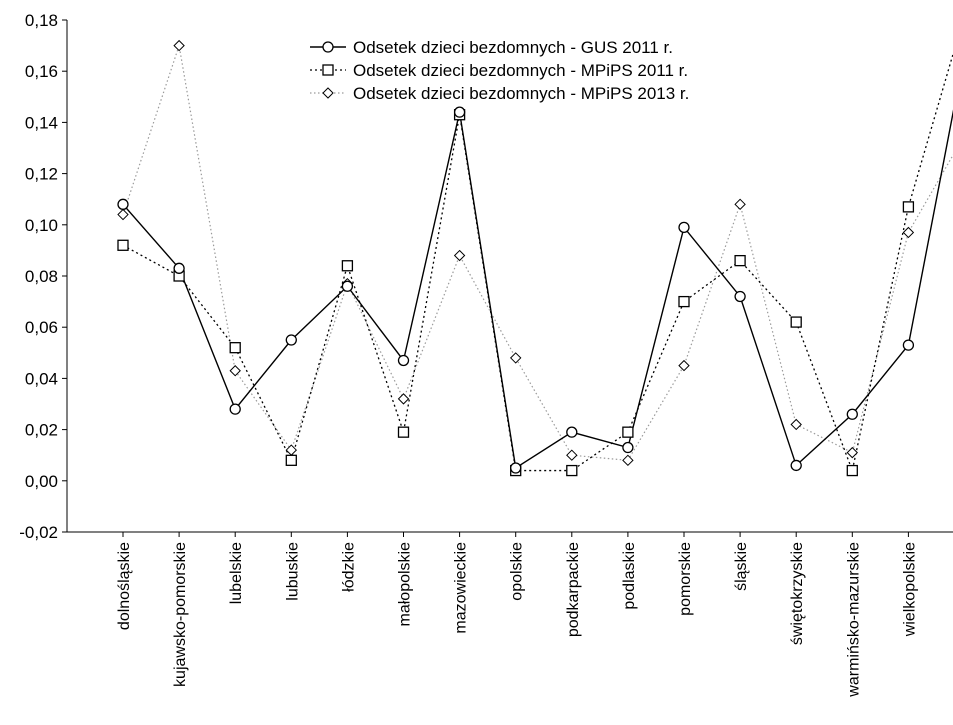 This screenshot has height=725, width=953. I want to click on x-tick-label: śląskie, so click(741, 566).